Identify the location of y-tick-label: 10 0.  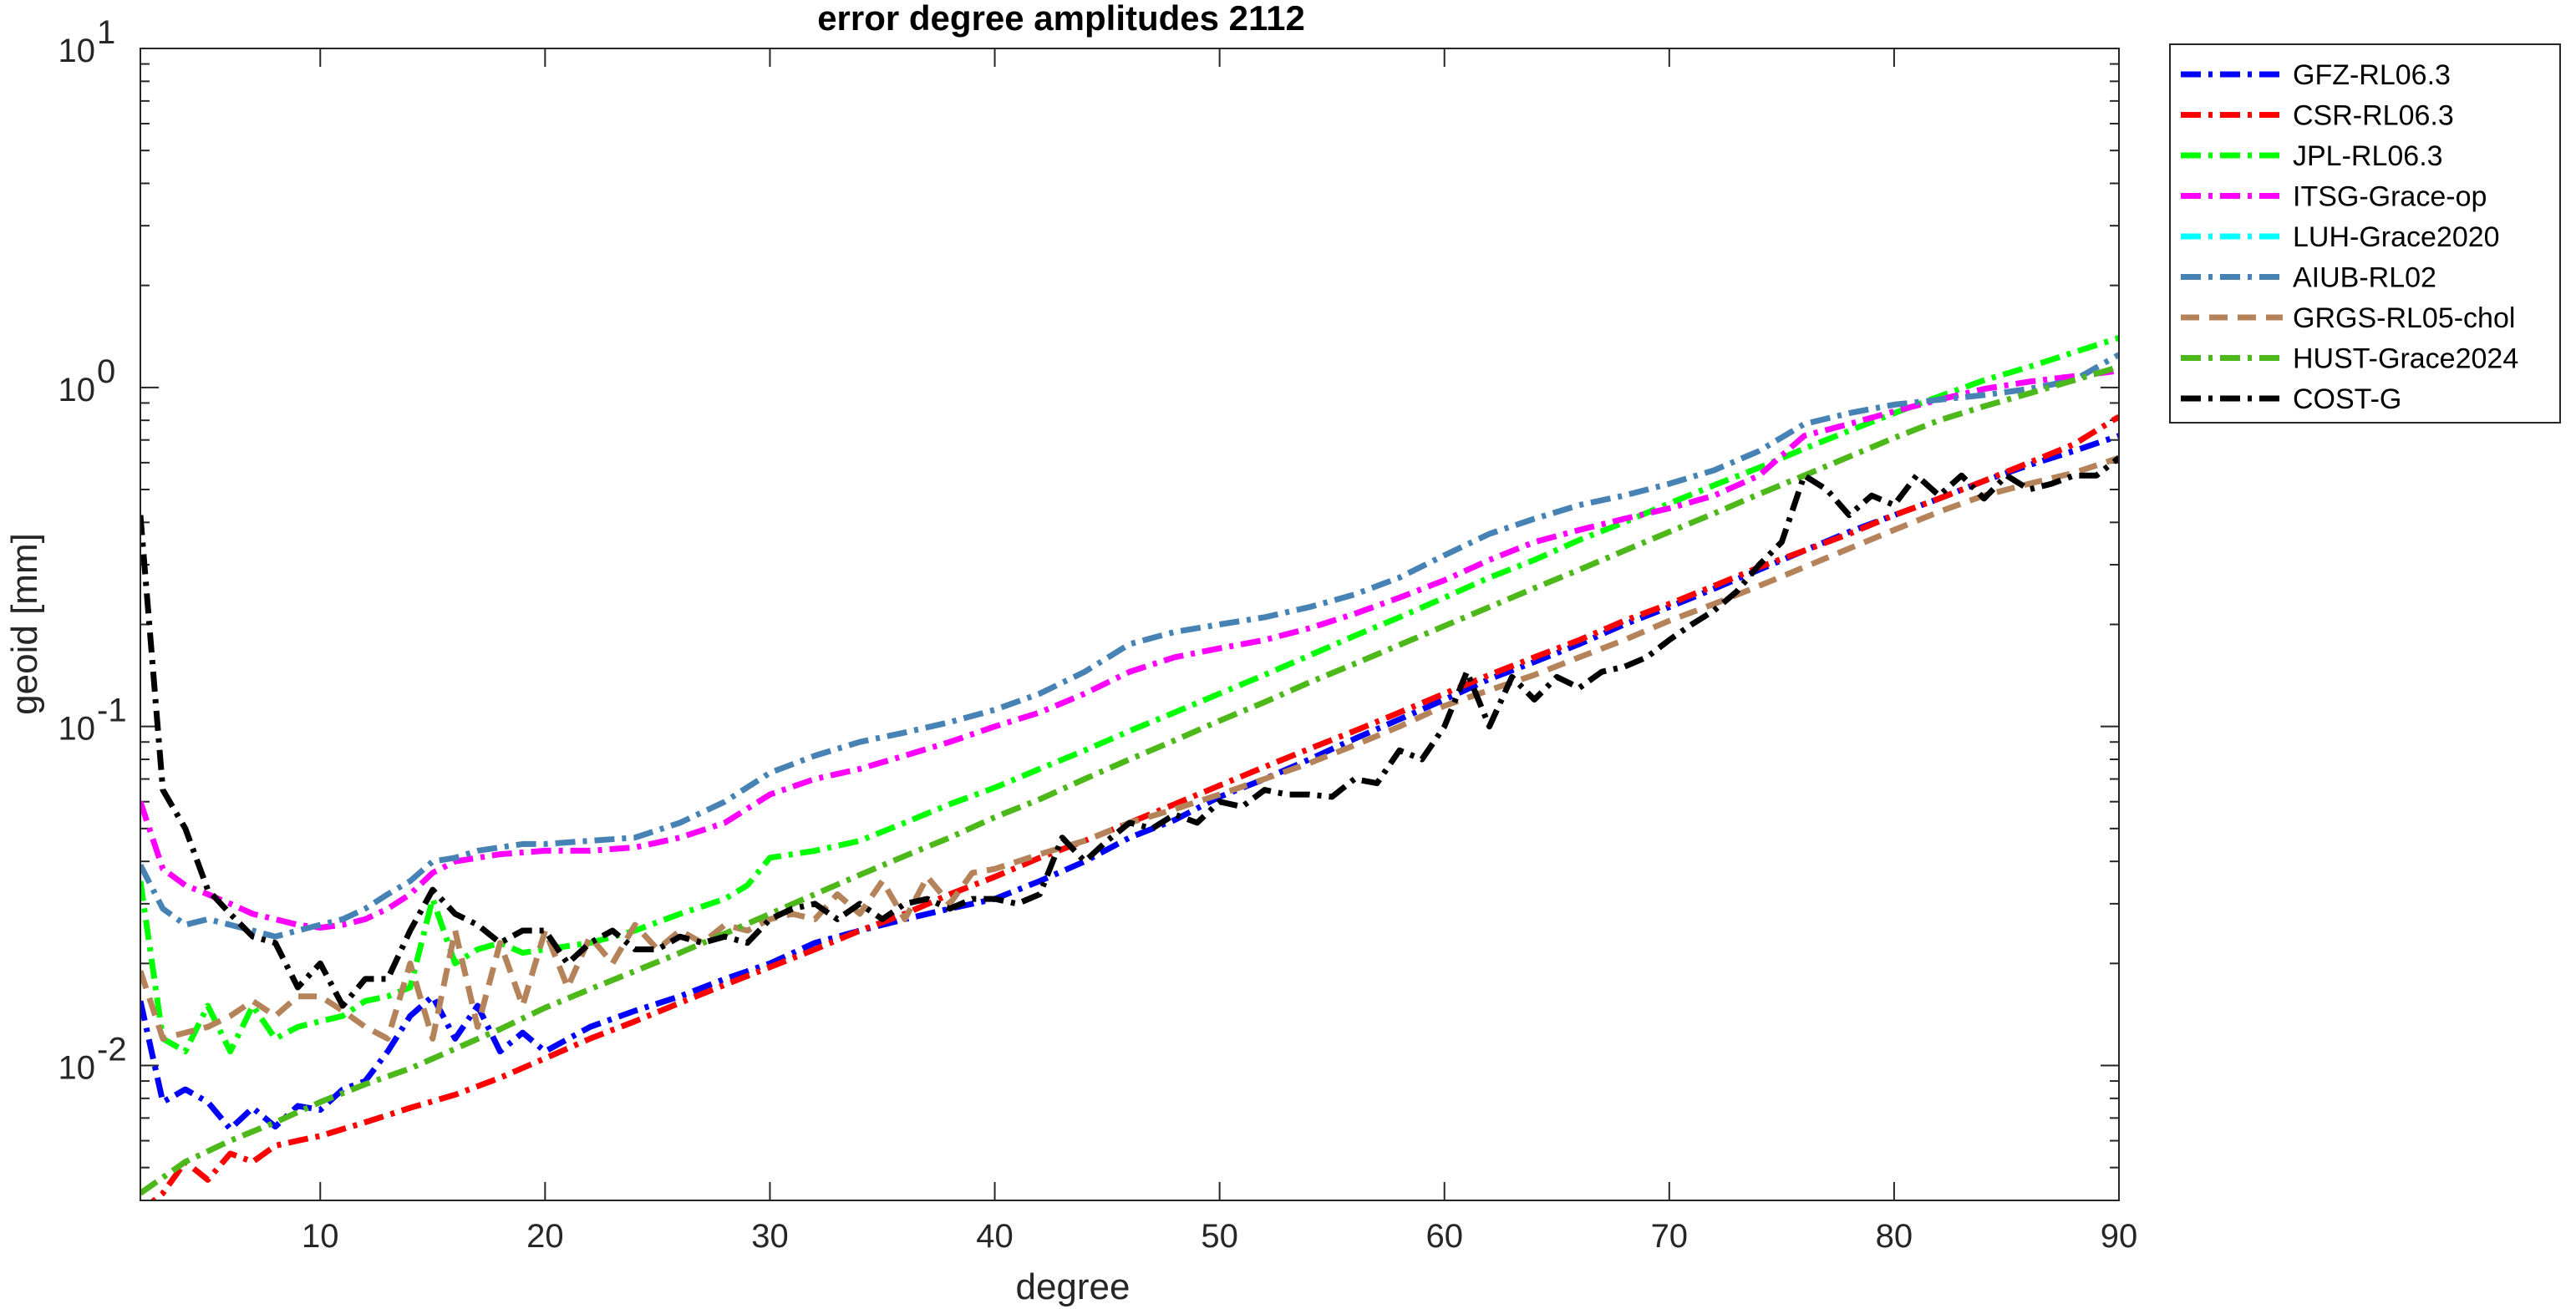
(87, 380).